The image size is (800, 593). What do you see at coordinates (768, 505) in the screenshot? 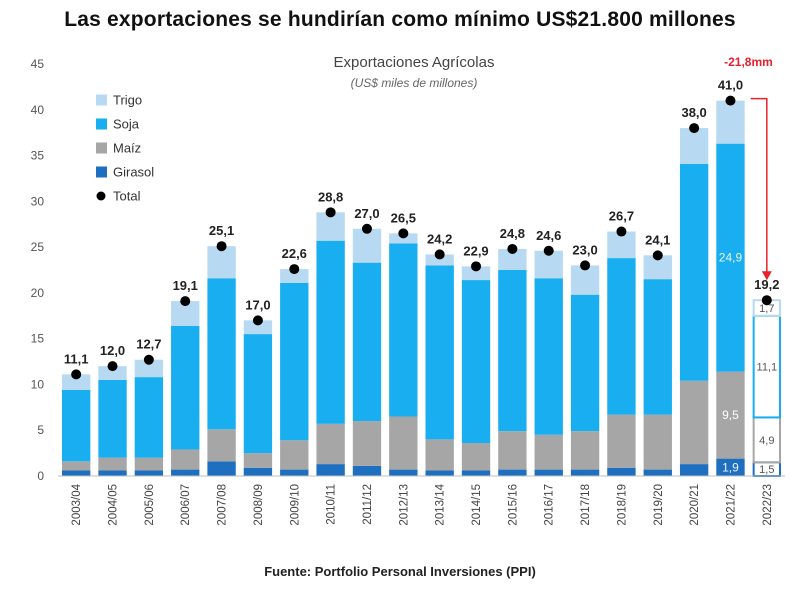
I see `x-tick-label: 2022/23` at bounding box center [768, 505].